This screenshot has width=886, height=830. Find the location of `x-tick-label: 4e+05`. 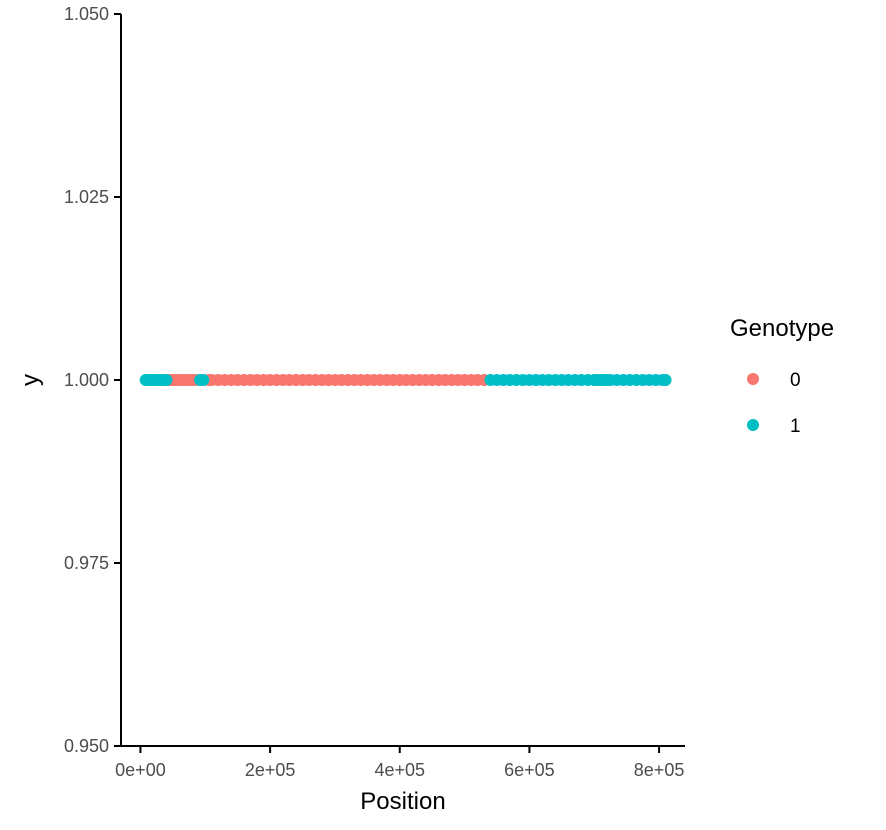

x-tick-label: 4e+05 is located at coordinates (399, 770).